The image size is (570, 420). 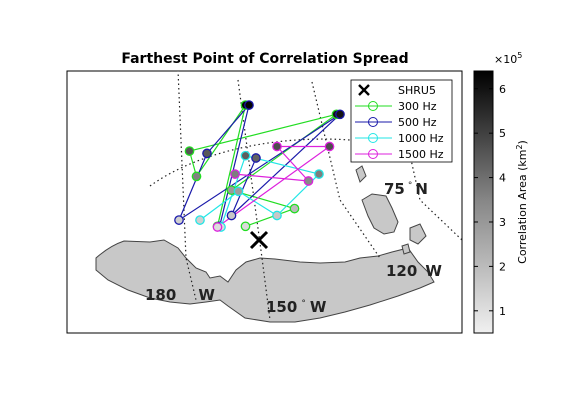 I want to click on legend: SHRU5 300 Hz 500 Hz 1000 Hz 1500 Hz, so click(x=401, y=121).